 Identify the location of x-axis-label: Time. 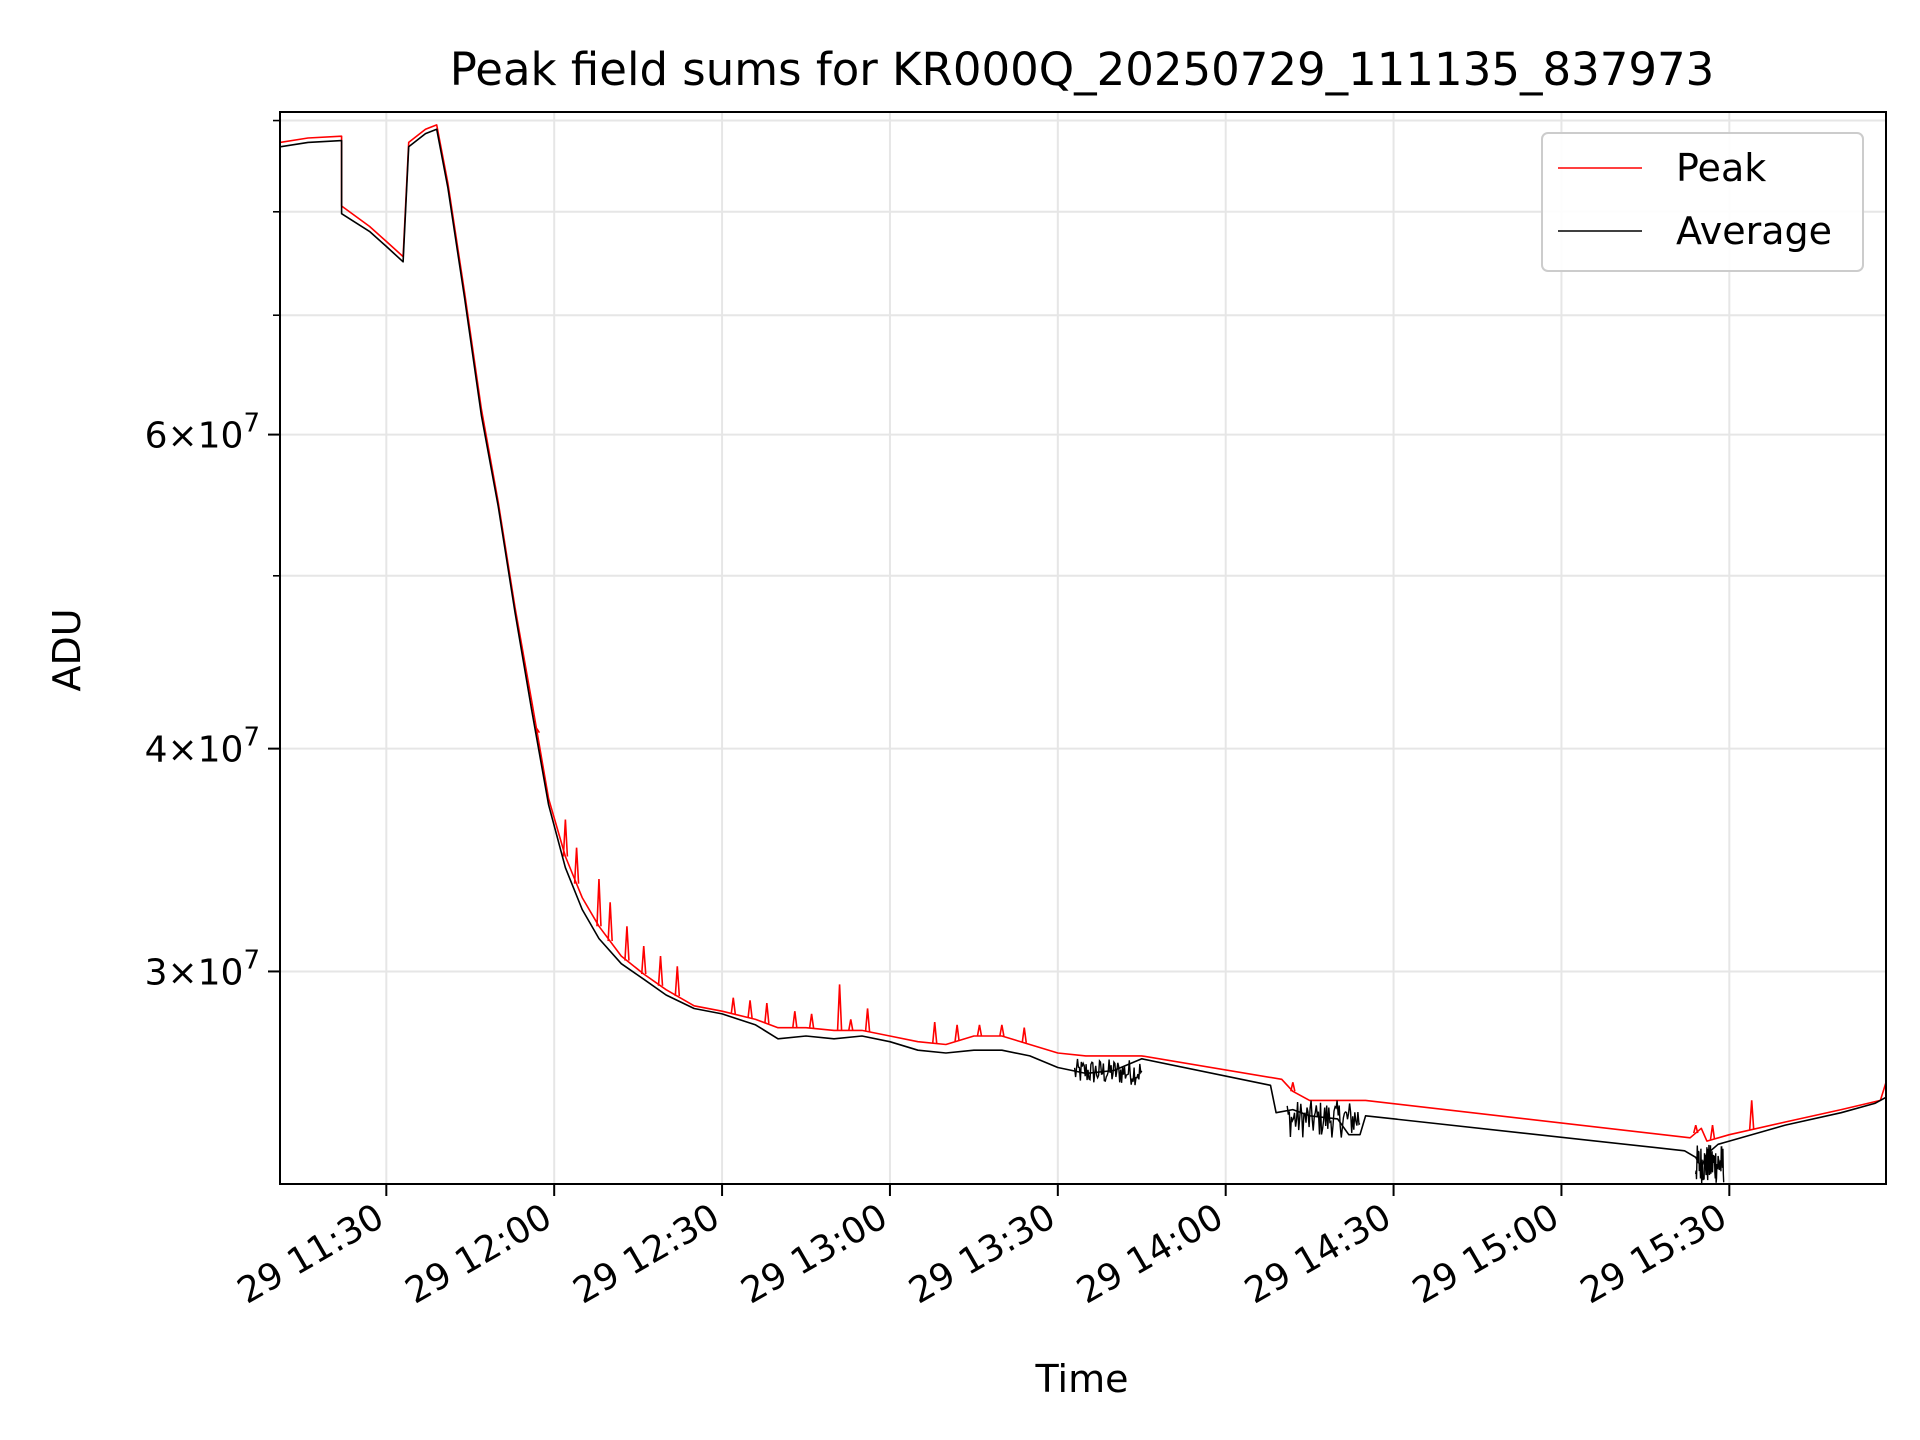
(1082, 1379).